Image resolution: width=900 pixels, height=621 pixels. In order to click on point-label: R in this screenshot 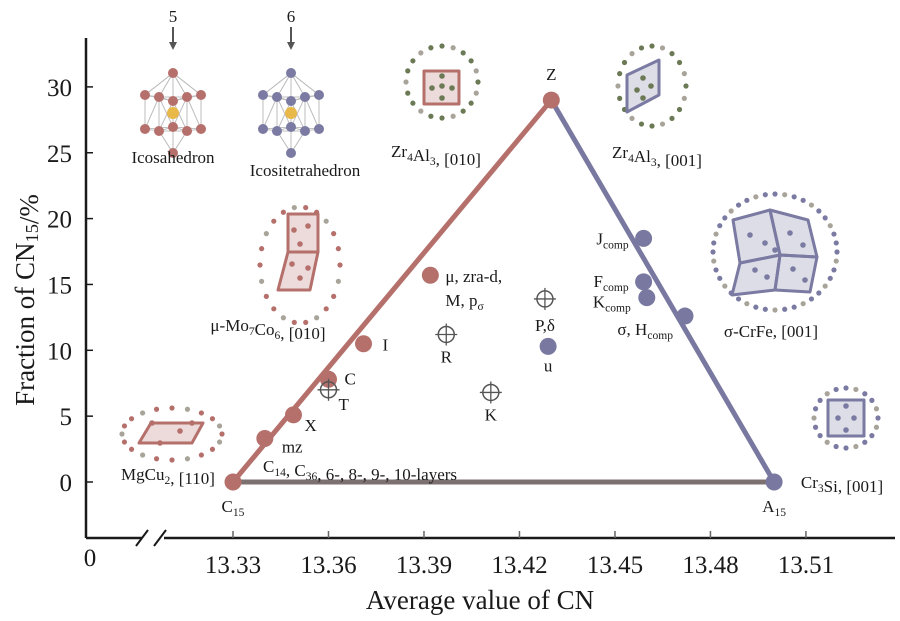, I will do `click(447, 356)`.